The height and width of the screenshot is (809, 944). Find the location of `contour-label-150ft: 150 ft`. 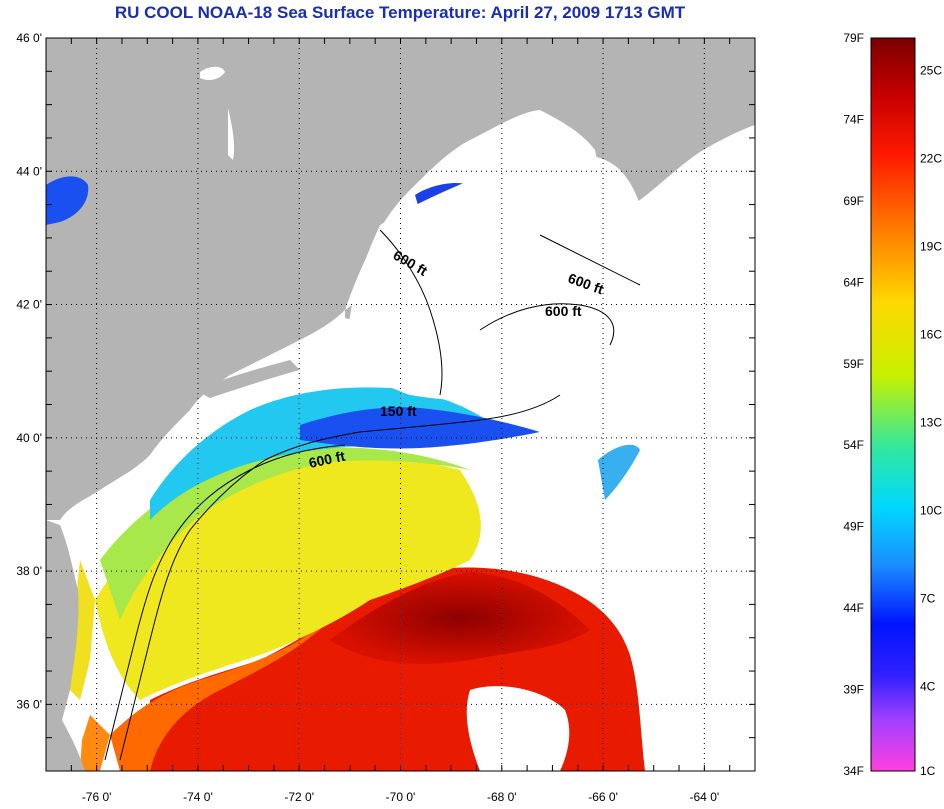

contour-label-150ft: 150 ft is located at coordinates (398, 411).